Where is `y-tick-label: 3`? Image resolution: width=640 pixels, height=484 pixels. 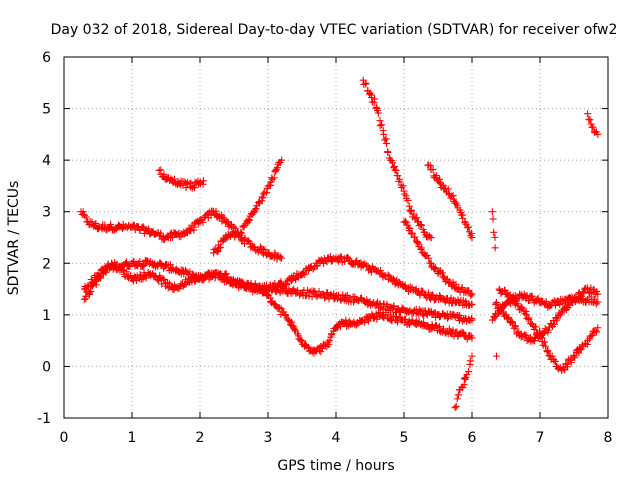 y-tick-label: 3 is located at coordinates (46, 213).